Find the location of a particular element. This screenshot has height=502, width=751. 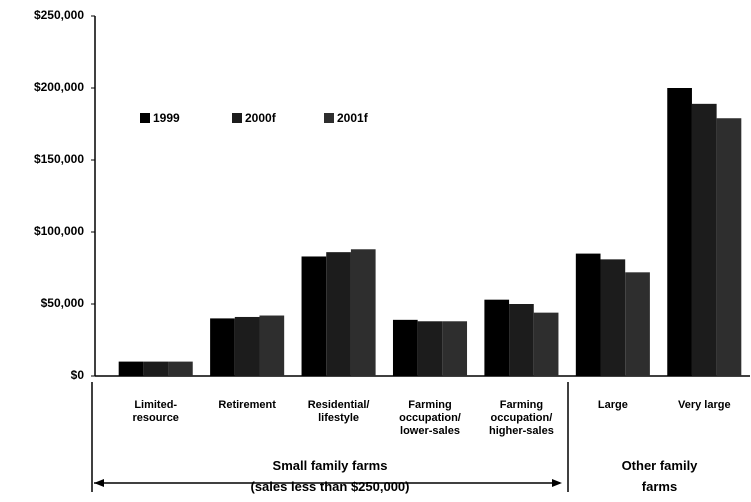

x-tick-label: Limited- resource is located at coordinates (155, 411).